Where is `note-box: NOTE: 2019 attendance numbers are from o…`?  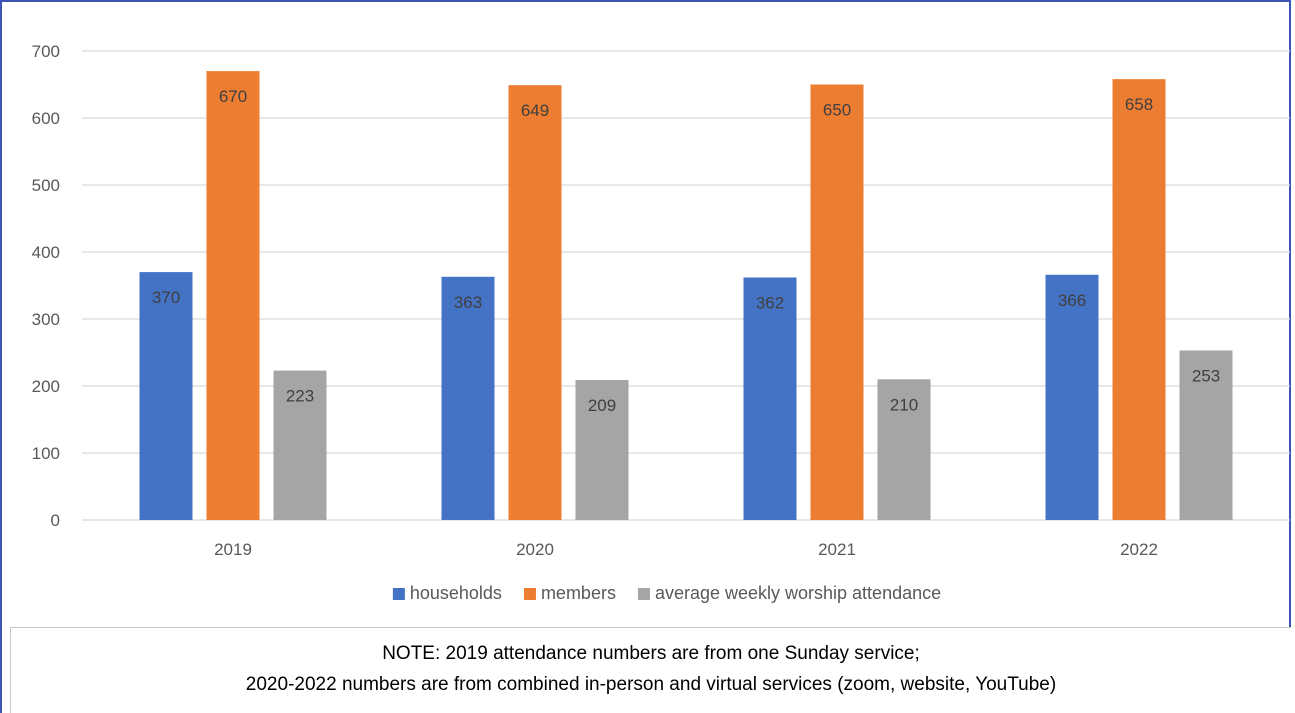 note-box: NOTE: 2019 attendance numbers are from o… is located at coordinates (650, 670).